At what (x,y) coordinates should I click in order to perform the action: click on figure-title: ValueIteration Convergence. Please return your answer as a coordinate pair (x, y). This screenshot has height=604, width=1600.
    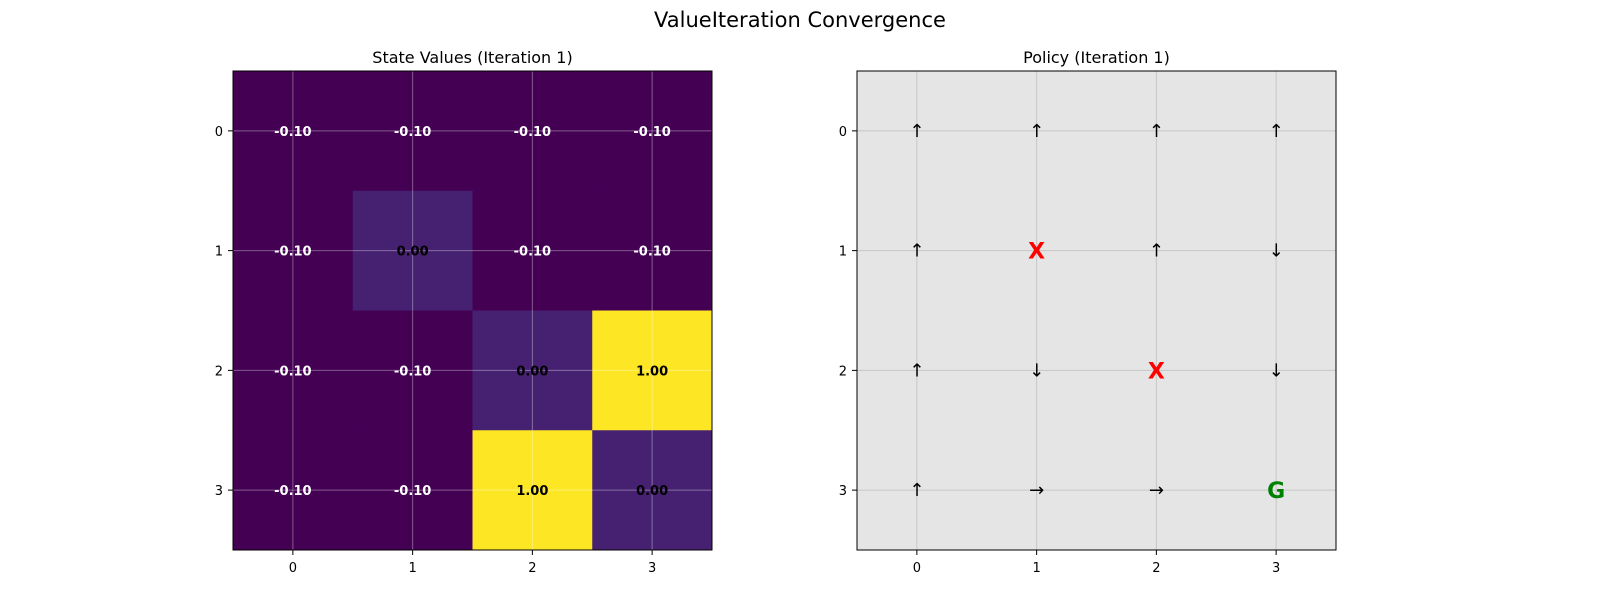
    Looking at the image, I should click on (800, 20).